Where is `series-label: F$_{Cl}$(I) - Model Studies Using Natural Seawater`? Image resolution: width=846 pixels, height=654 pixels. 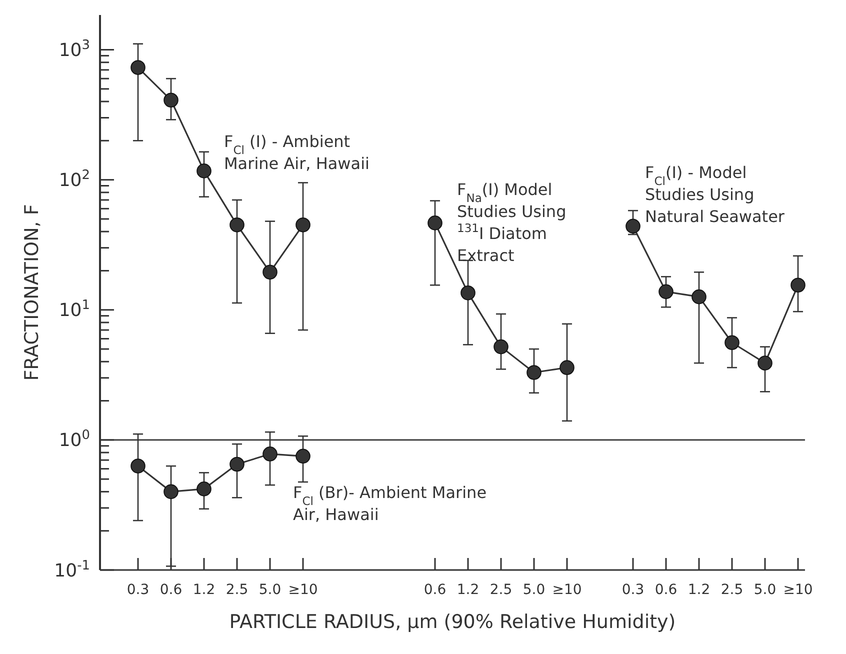
series-label: F$_{Cl}$(I) - Model Studies Using Natural Seawater is located at coordinates (715, 194).